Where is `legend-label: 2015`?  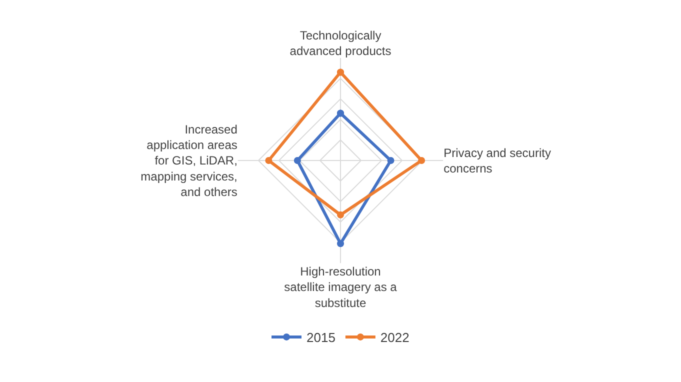 legend-label: 2015 is located at coordinates (321, 338).